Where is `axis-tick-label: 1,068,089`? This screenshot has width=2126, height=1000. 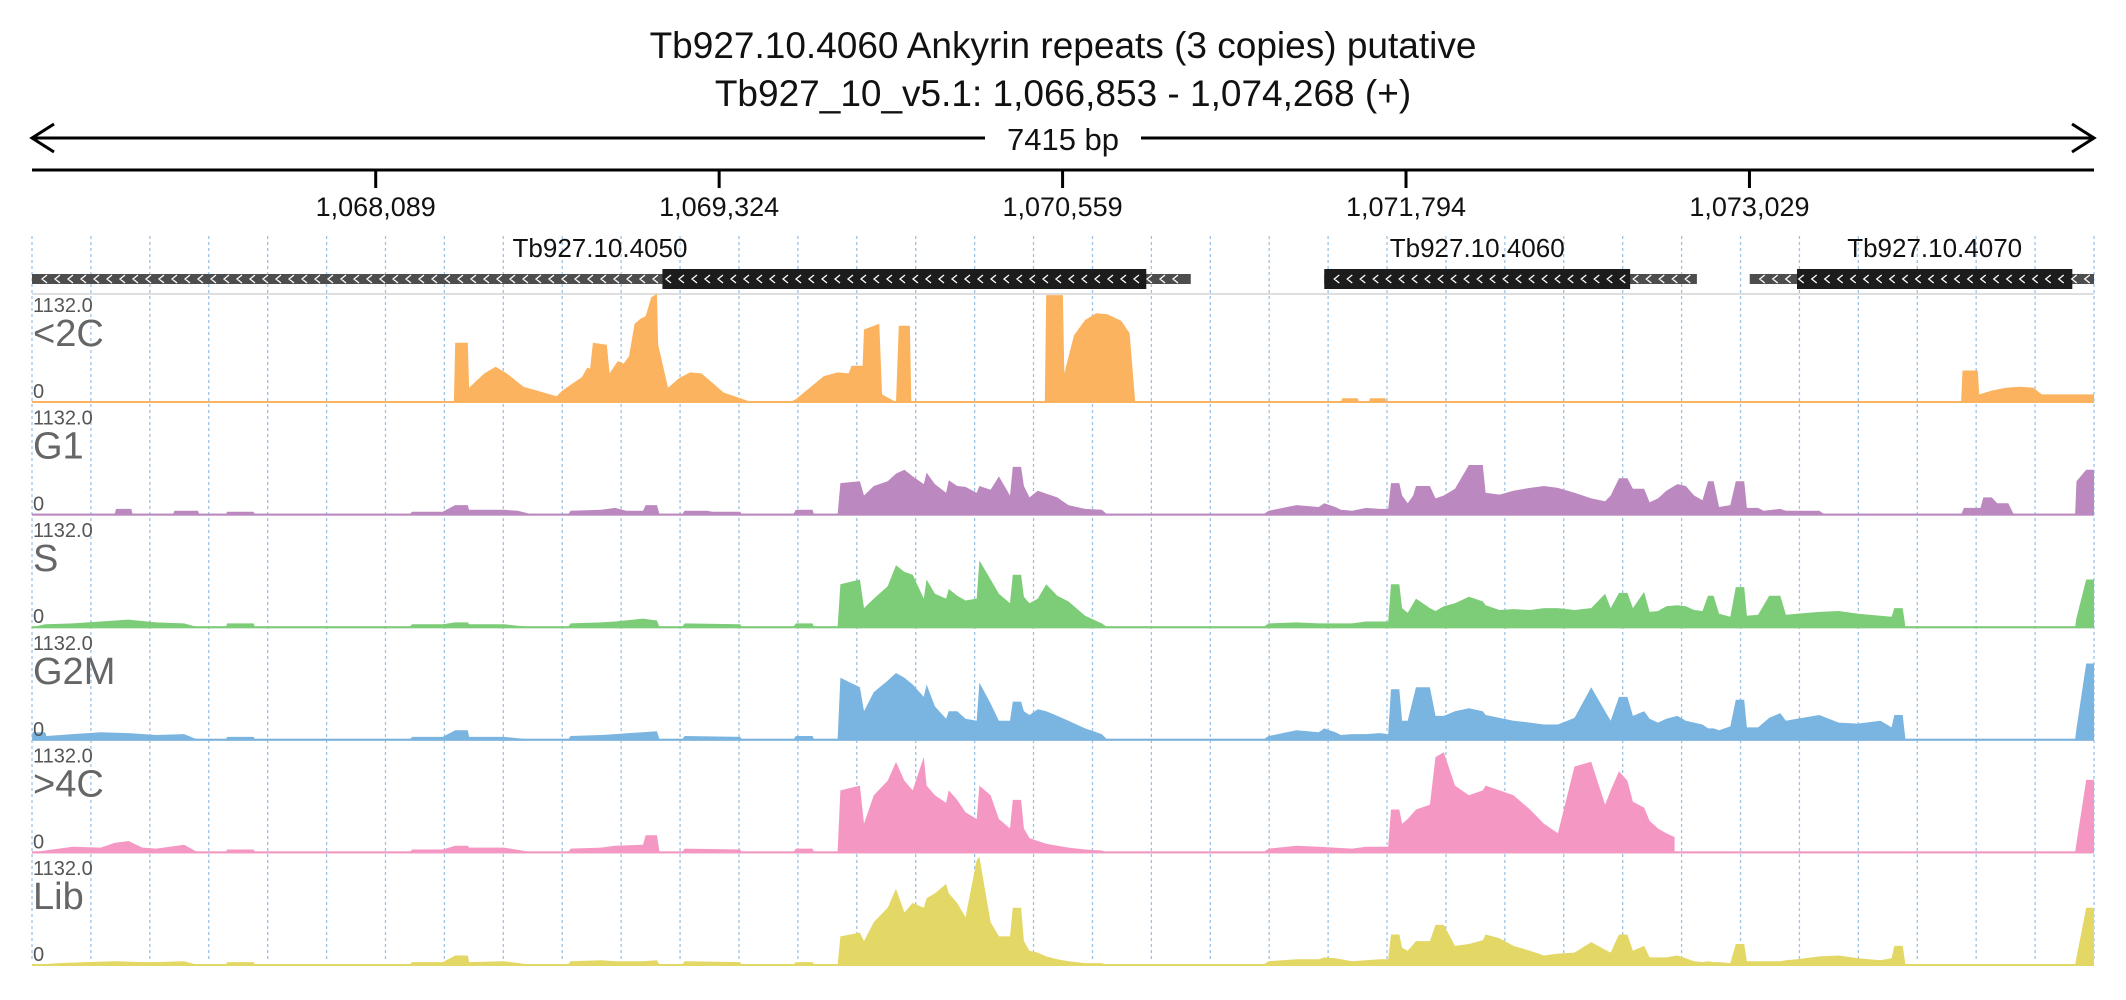
axis-tick-label: 1,068,089 is located at coordinates (376, 207).